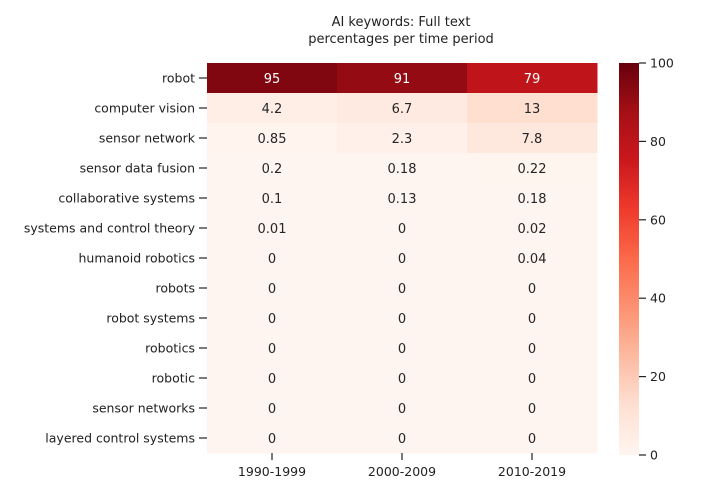  What do you see at coordinates (272, 199) in the screenshot?
I see `cell-value-label: 0.1` at bounding box center [272, 199].